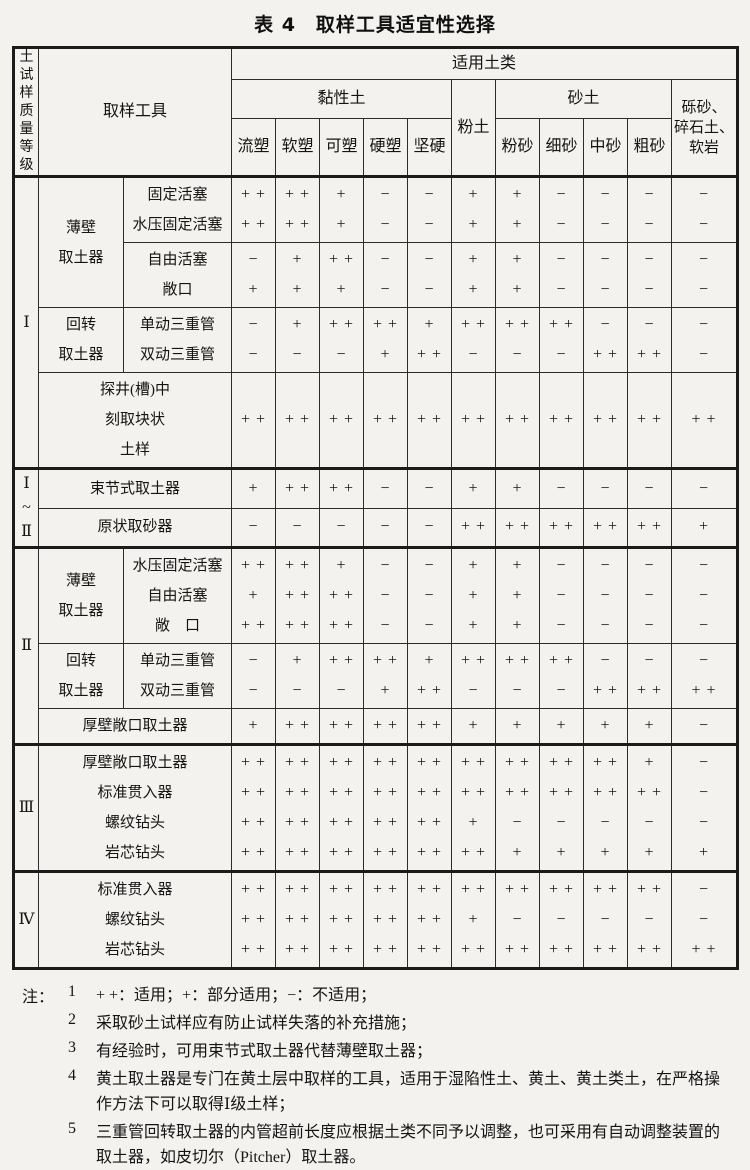 This screenshot has height=1170, width=750. I want to click on clay-soil-header: 黏性土, so click(342, 99).